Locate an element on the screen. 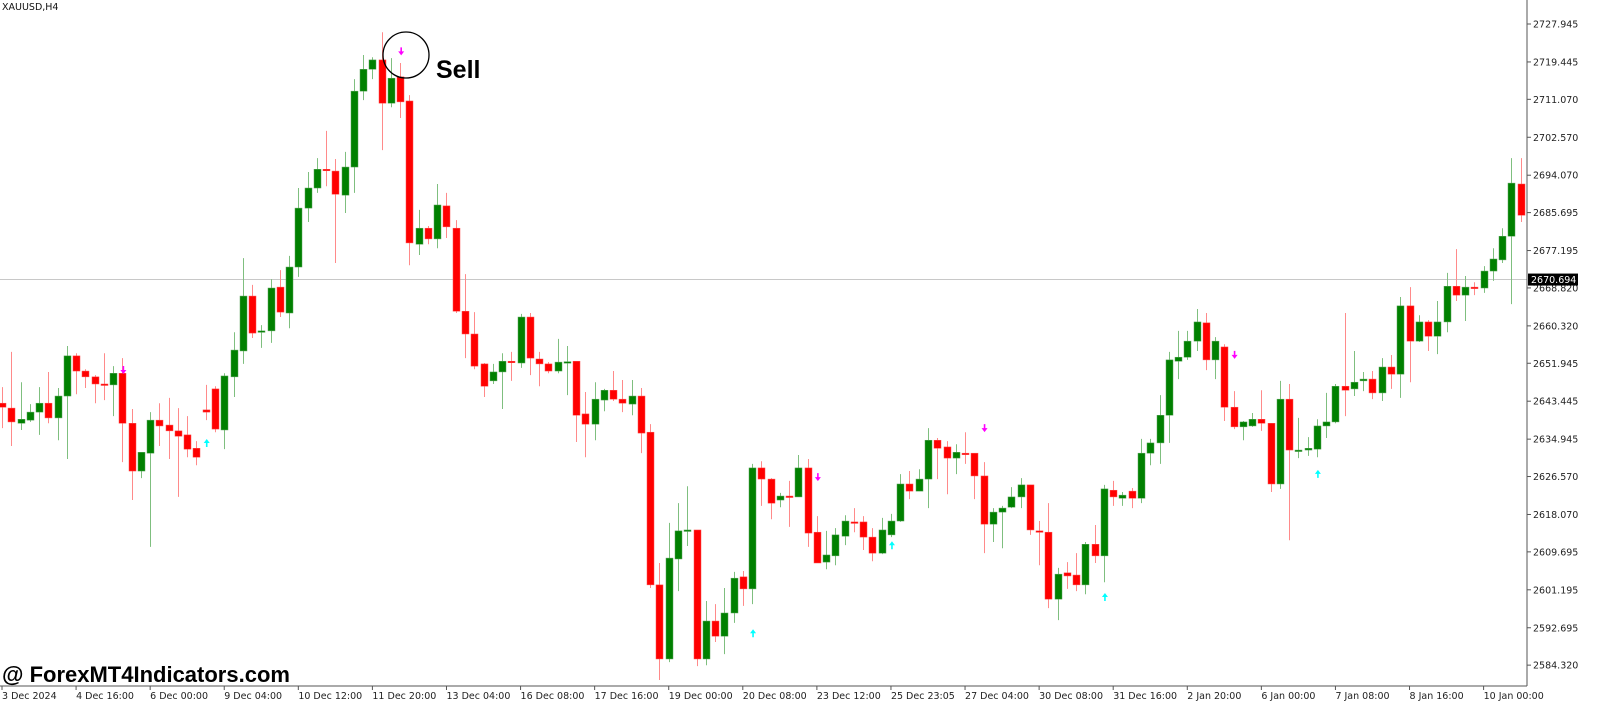 Image resolution: width=1600 pixels, height=714 pixels. time-tick-label: 17 Dec 16:00 is located at coordinates (627, 696).